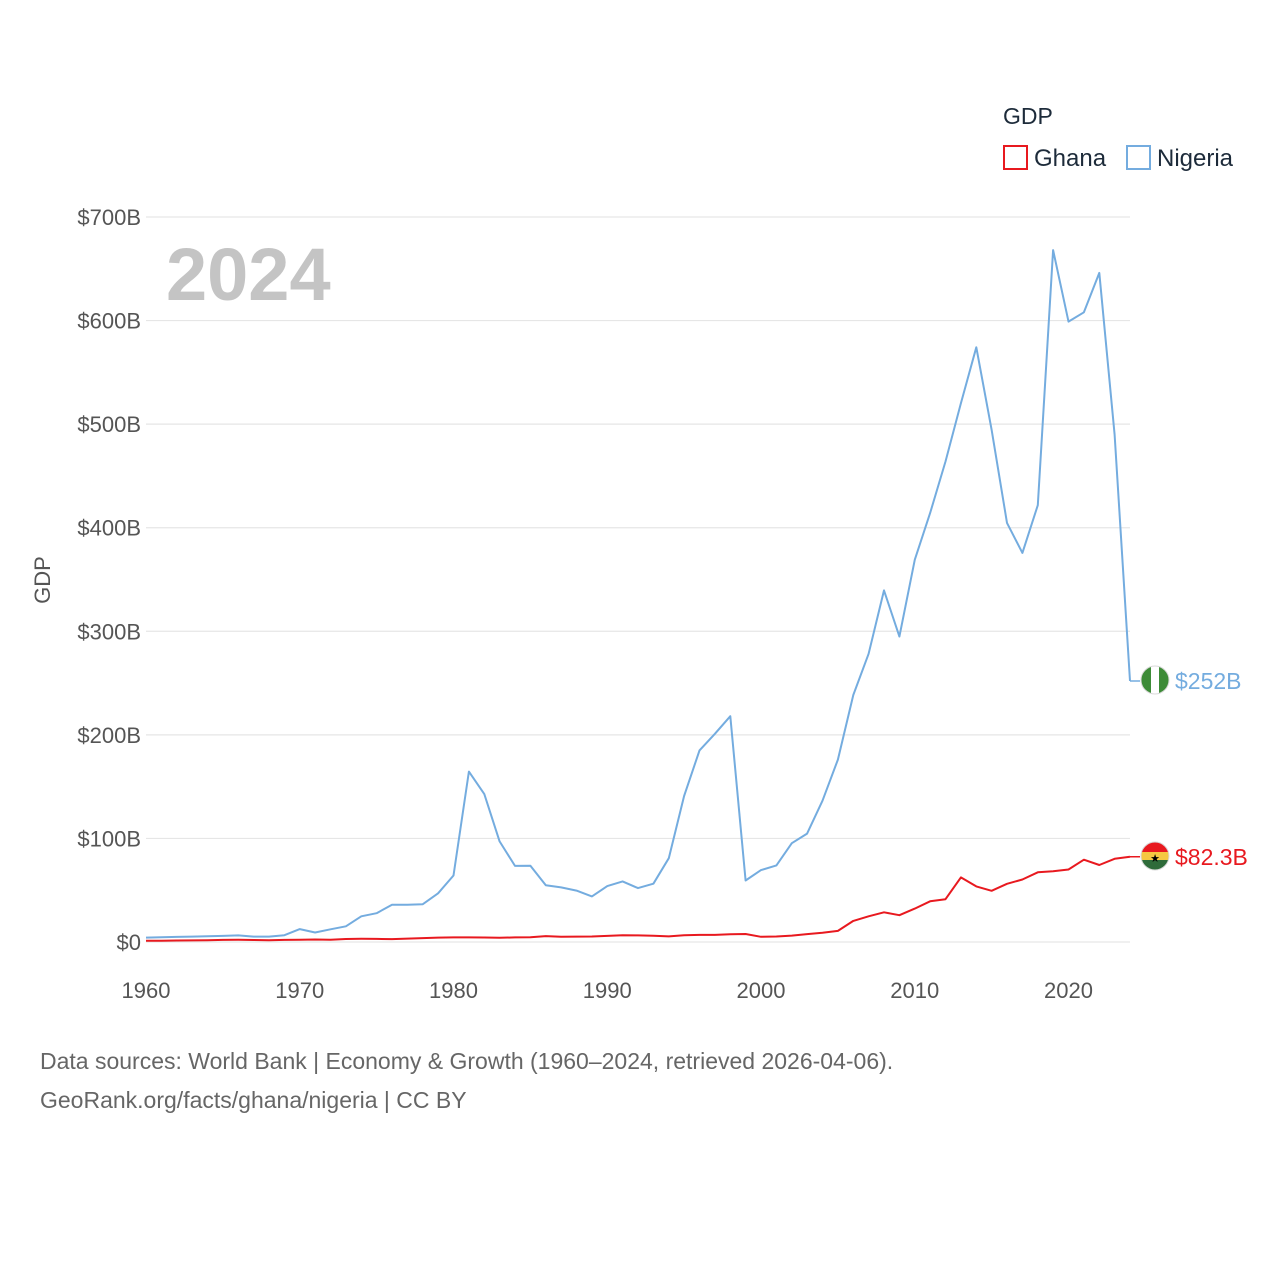 This screenshot has width=1280, height=1280. What do you see at coordinates (1070, 158) in the screenshot?
I see `legend-label-ghana: Ghana` at bounding box center [1070, 158].